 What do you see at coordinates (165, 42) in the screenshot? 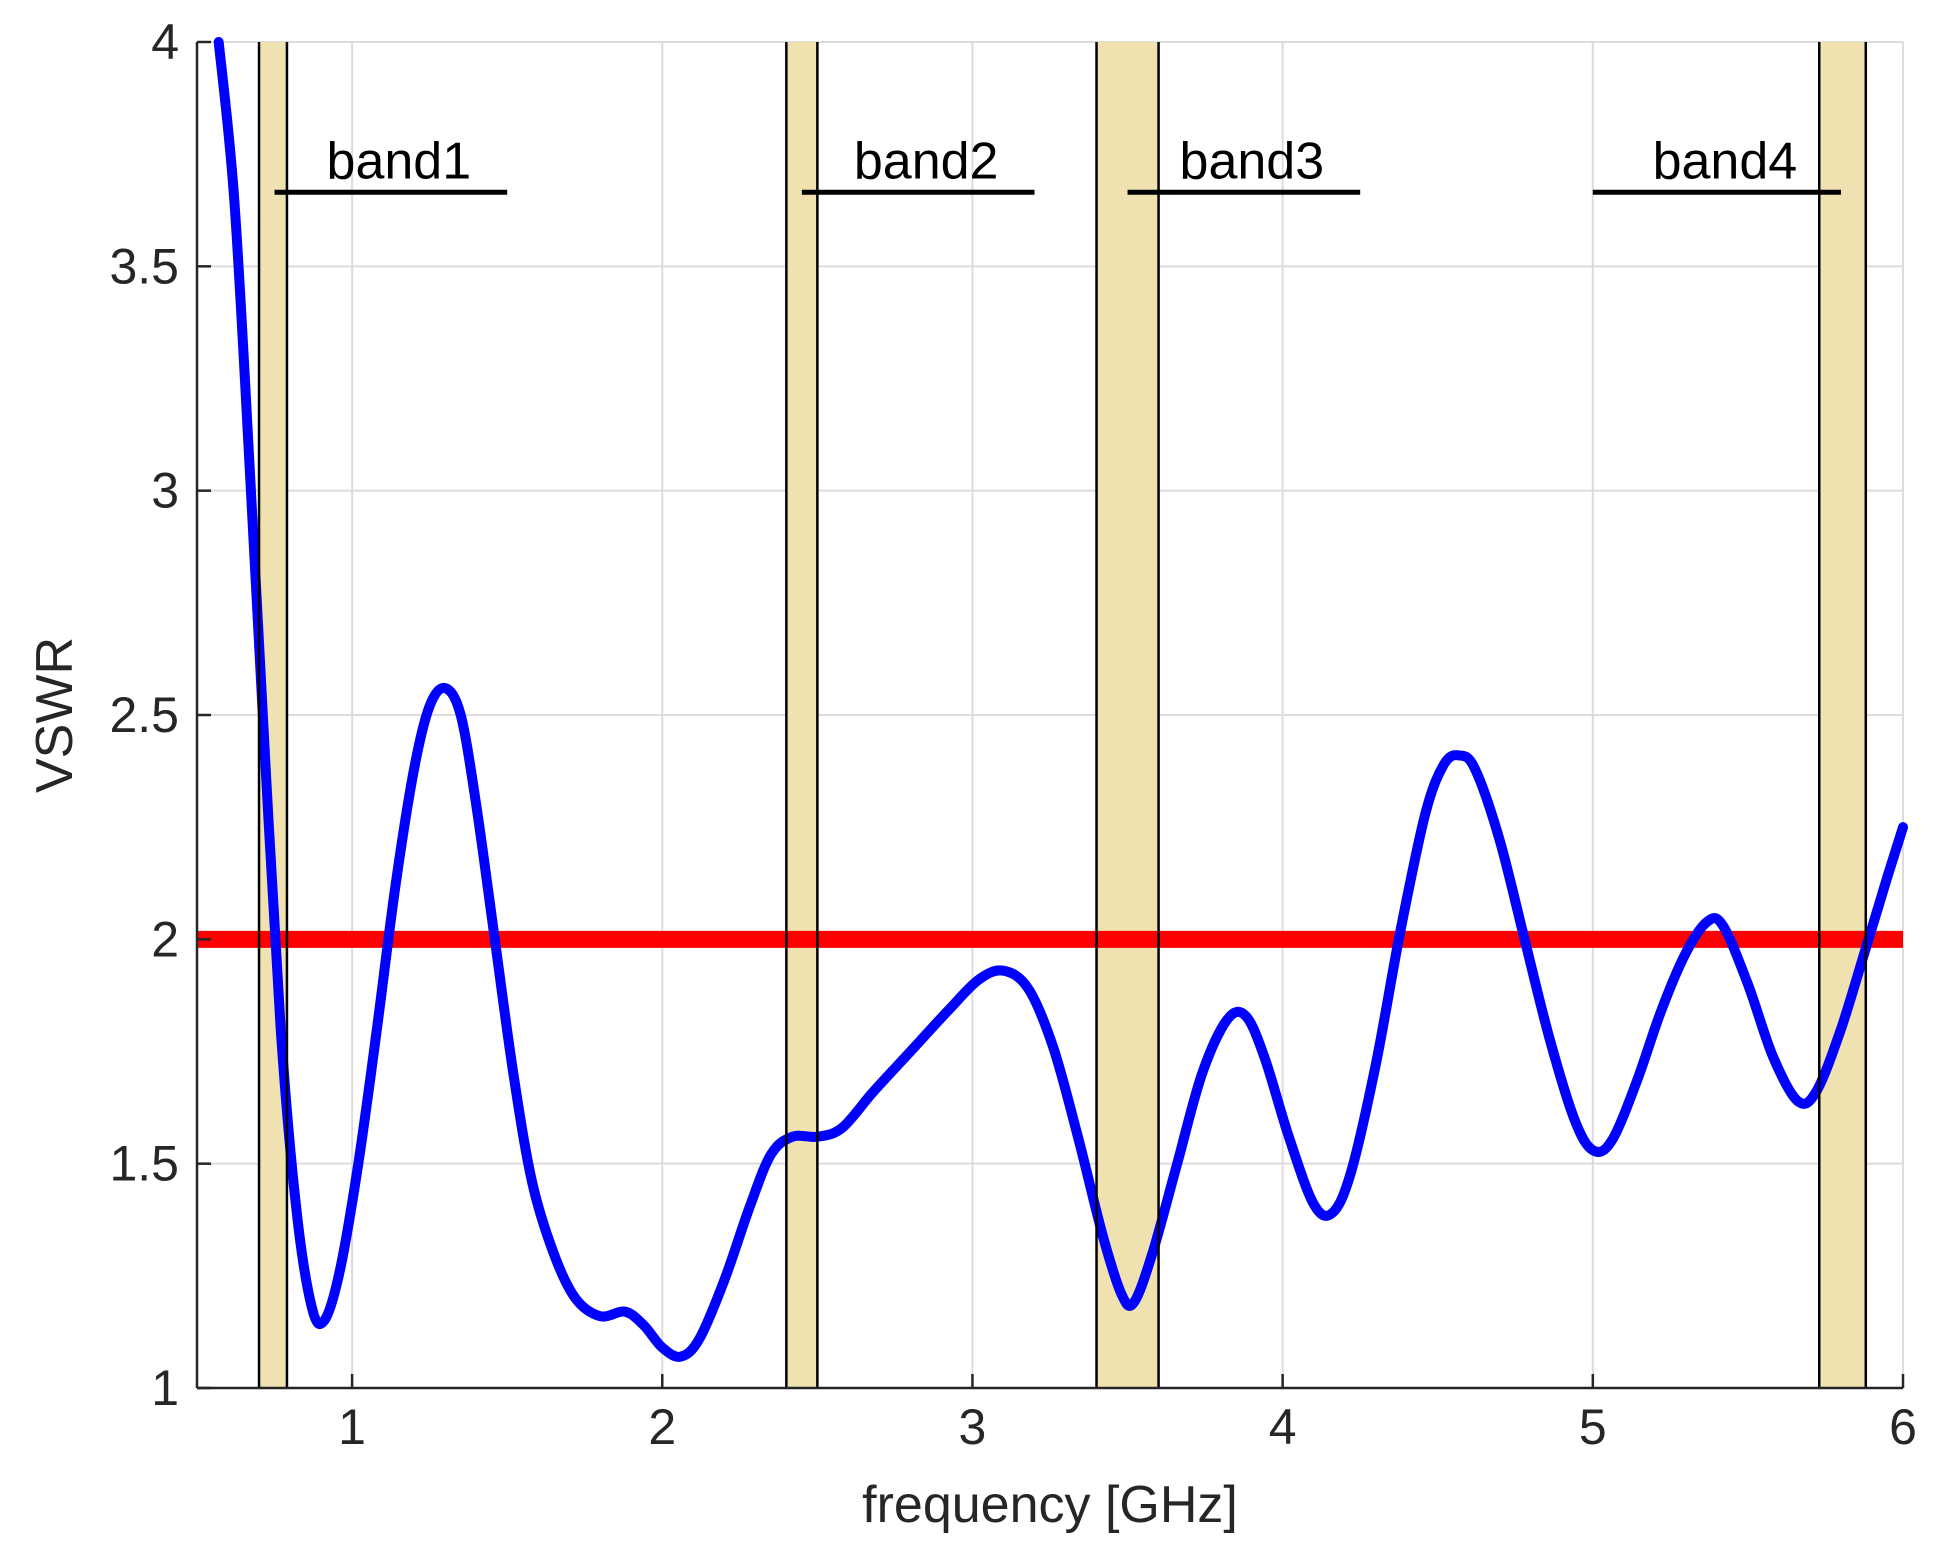
I see `y-tick-label: 4` at bounding box center [165, 42].